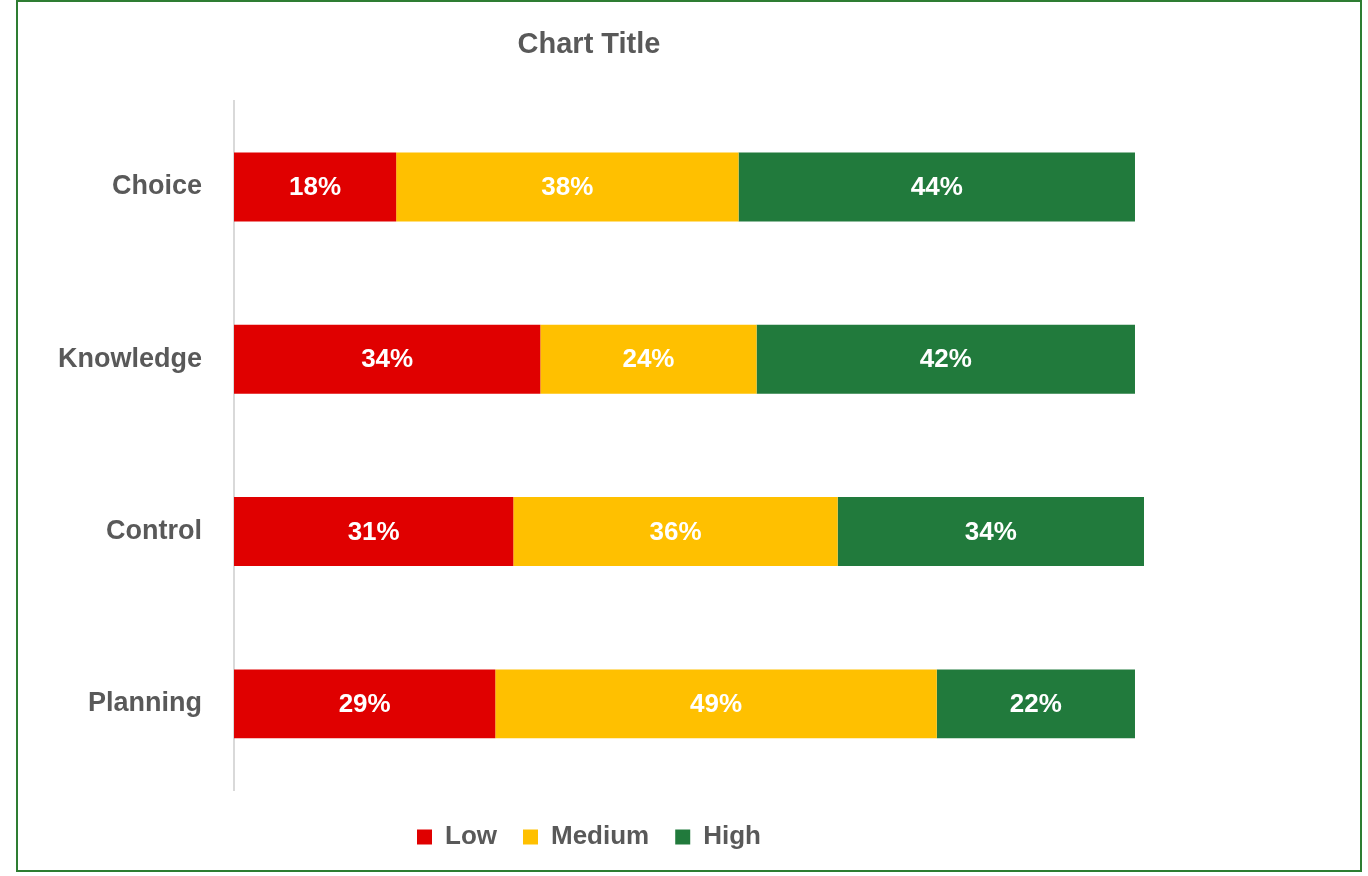 This screenshot has width=1368, height=876. I want to click on data-label: 31%, so click(373, 530).